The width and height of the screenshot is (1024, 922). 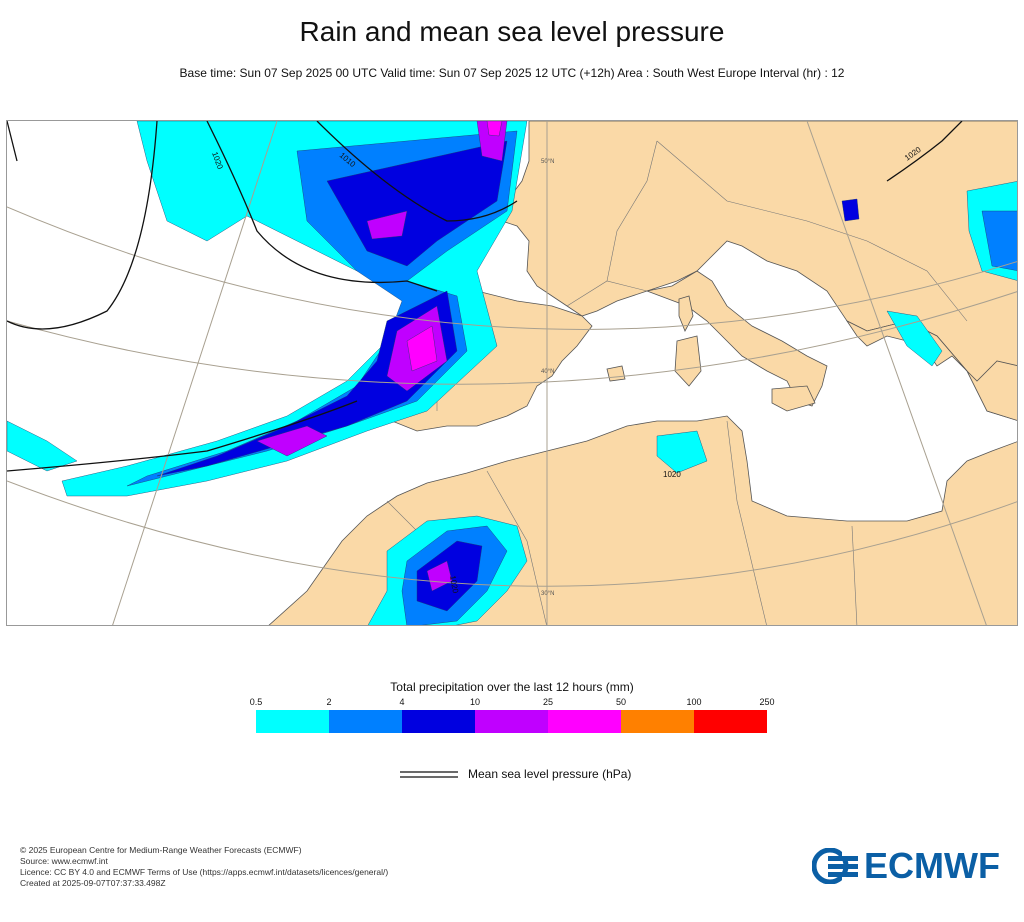 I want to click on legend-tick: 25, so click(x=548, y=702).